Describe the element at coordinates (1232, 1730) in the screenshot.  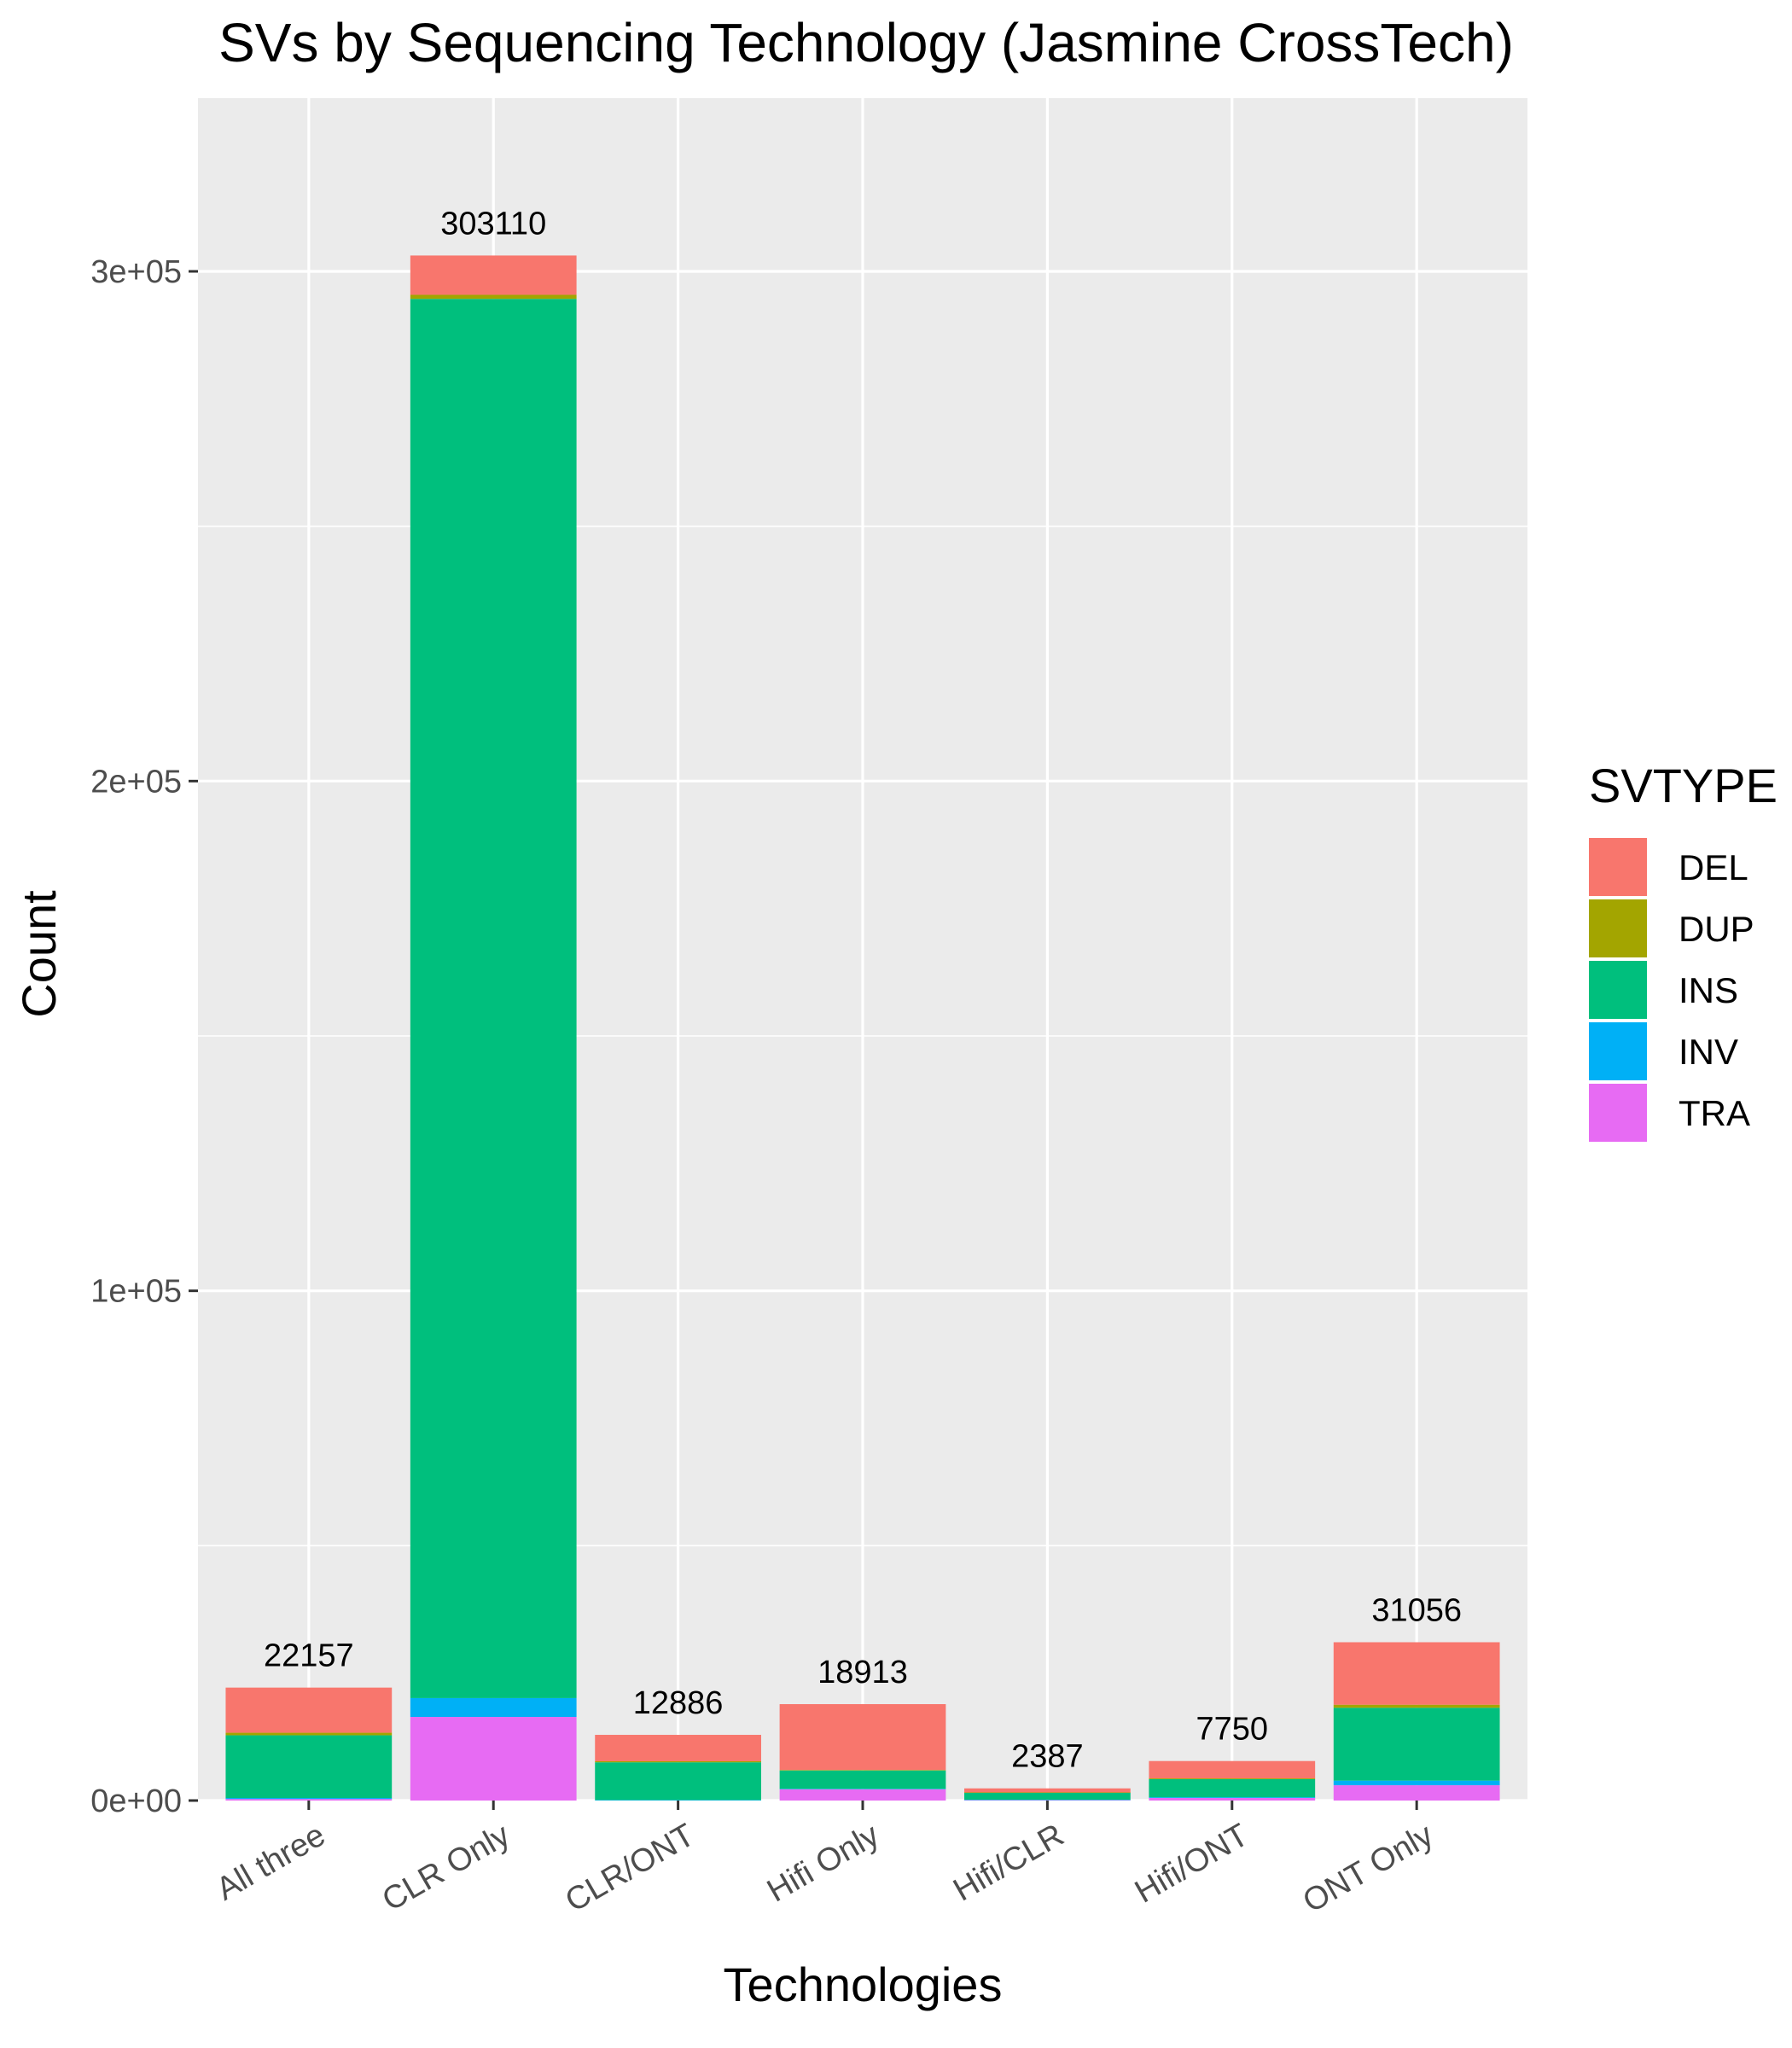
I see `bar-total-label: 7750` at that location.